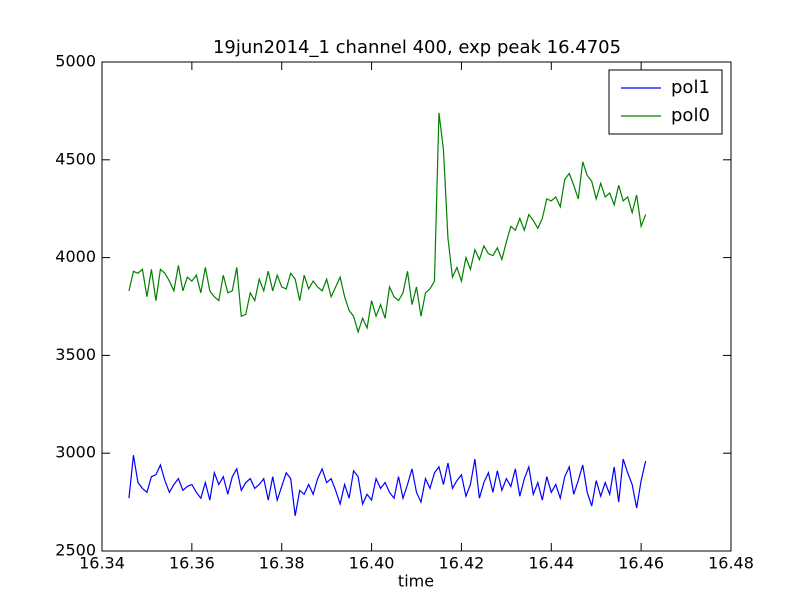 The image size is (812, 612). What do you see at coordinates (641, 563) in the screenshot?
I see `x-tick-label: 16.46` at bounding box center [641, 563].